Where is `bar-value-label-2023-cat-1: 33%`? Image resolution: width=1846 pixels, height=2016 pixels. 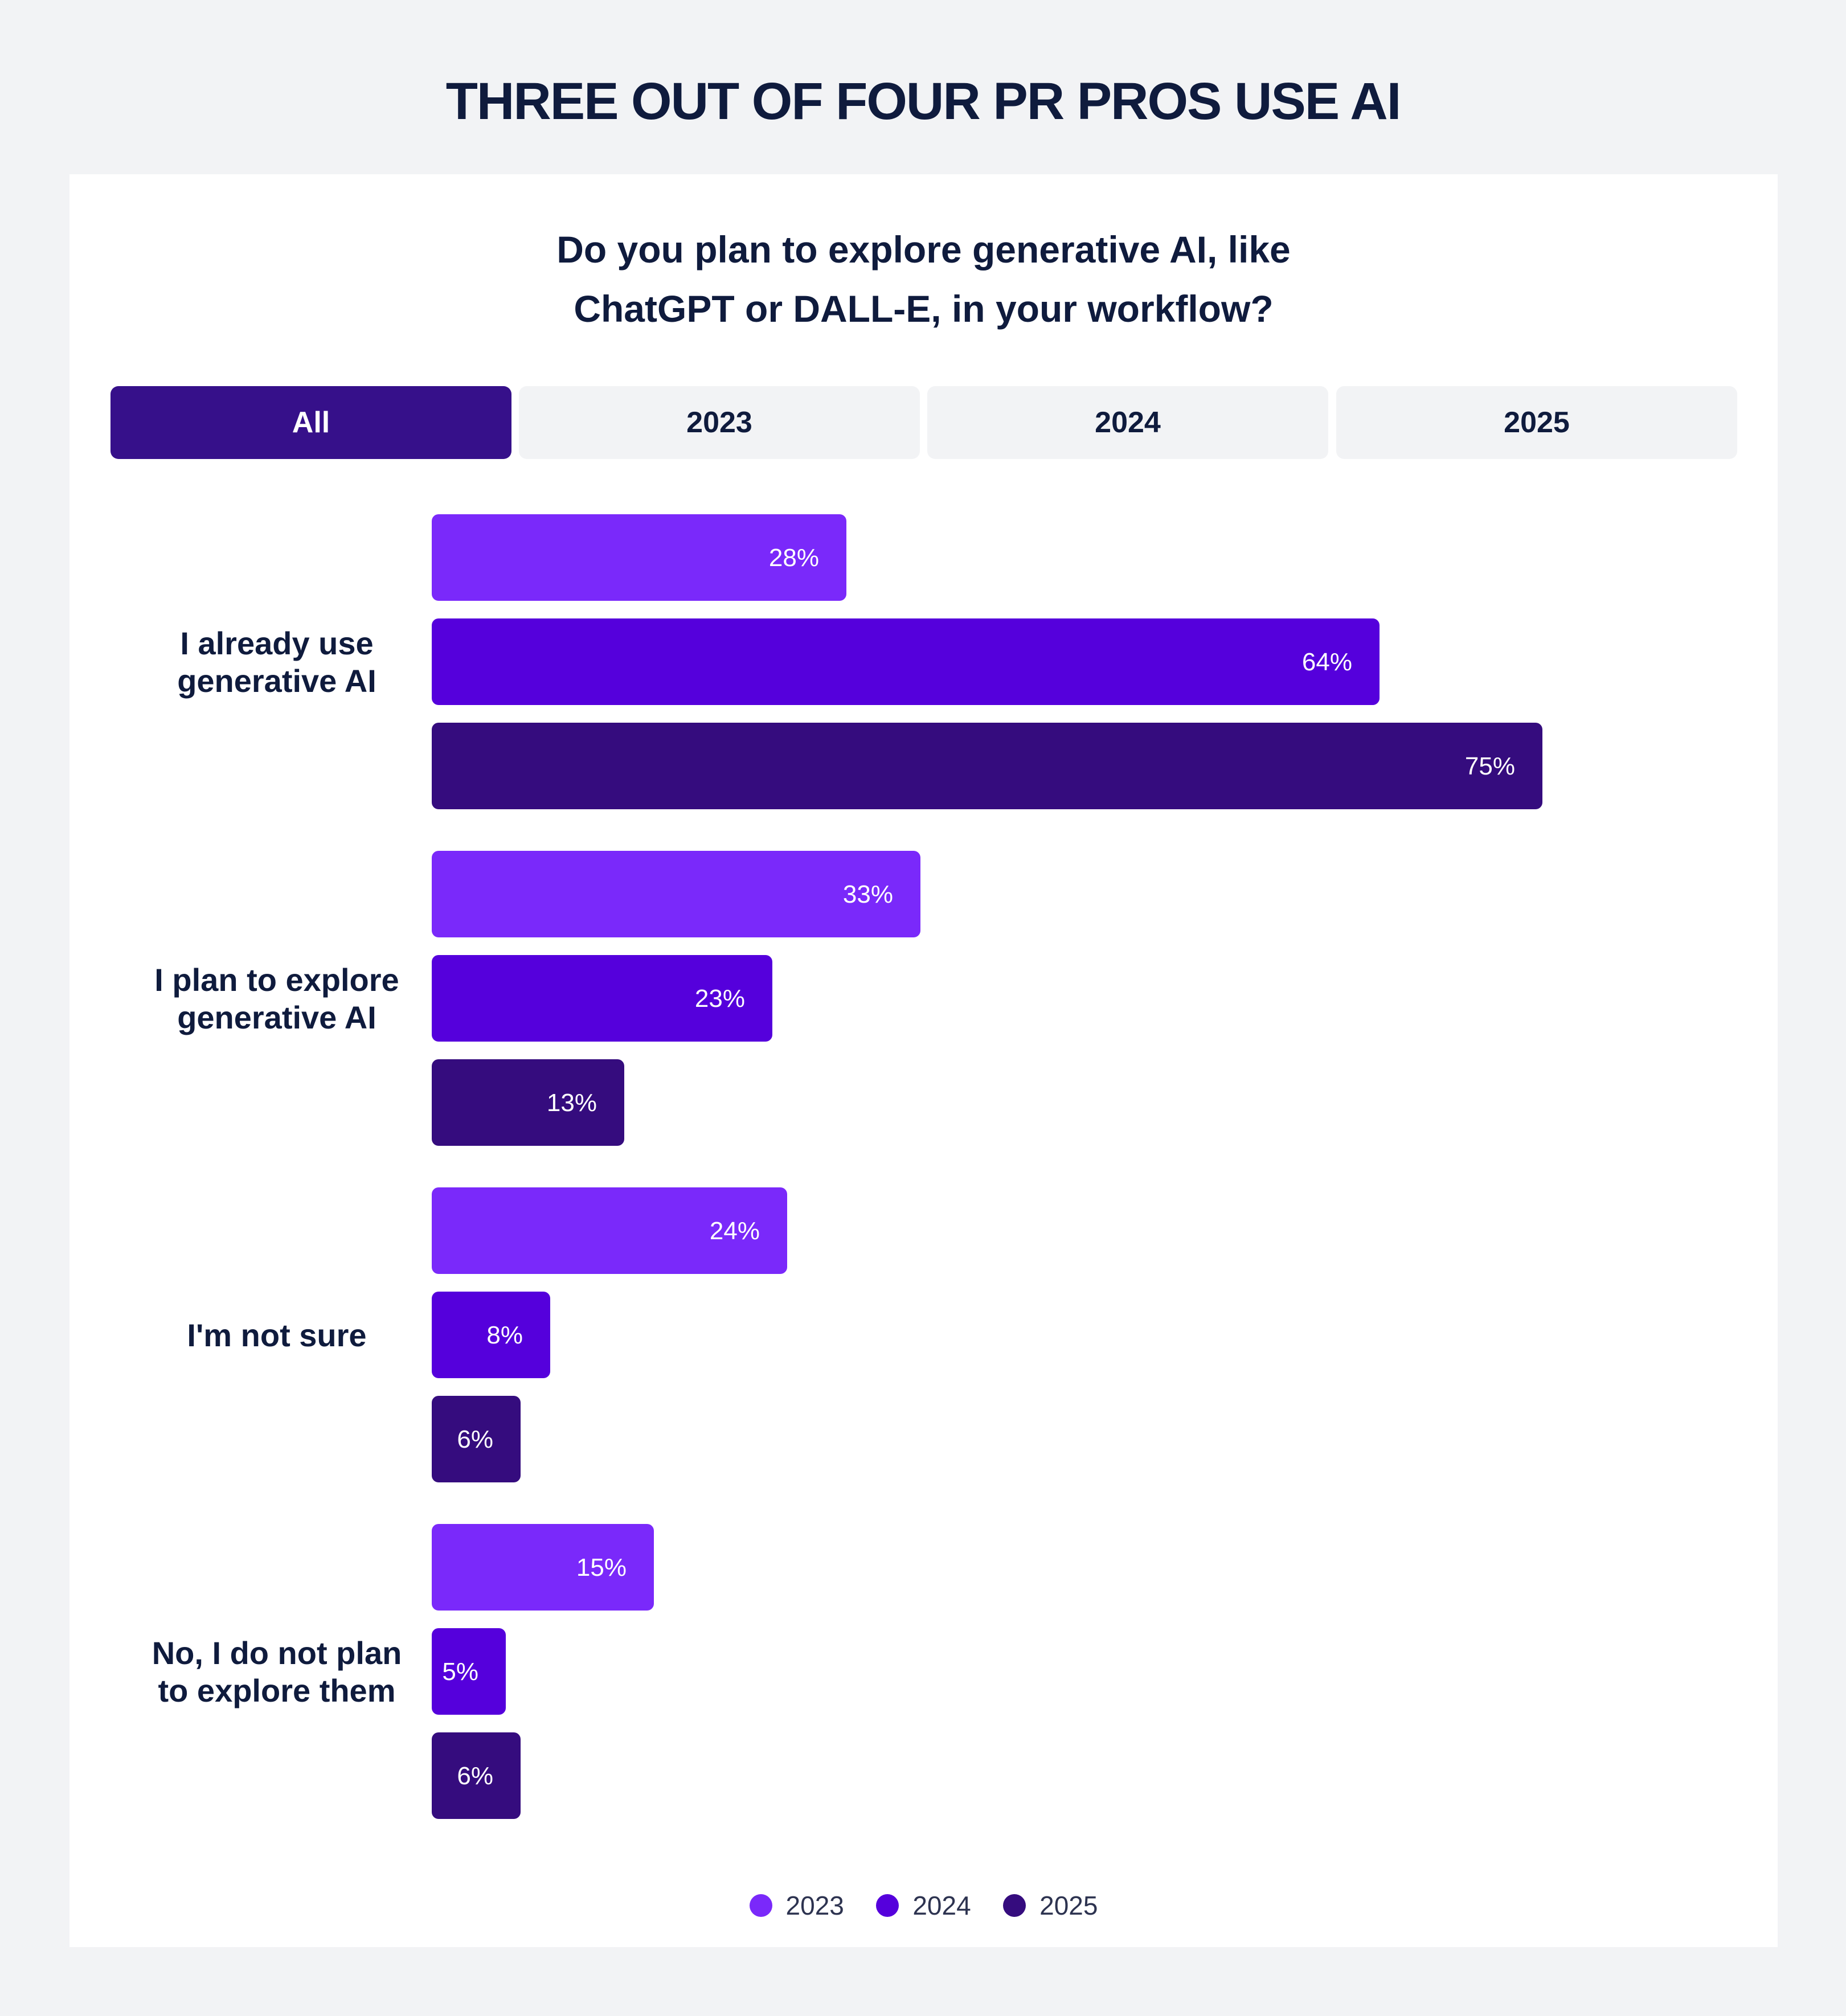
bar-value-label-2023-cat-1: 33% is located at coordinates (868, 894).